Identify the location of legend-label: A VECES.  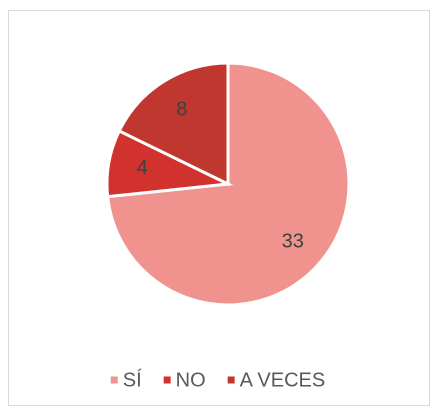
(283, 380).